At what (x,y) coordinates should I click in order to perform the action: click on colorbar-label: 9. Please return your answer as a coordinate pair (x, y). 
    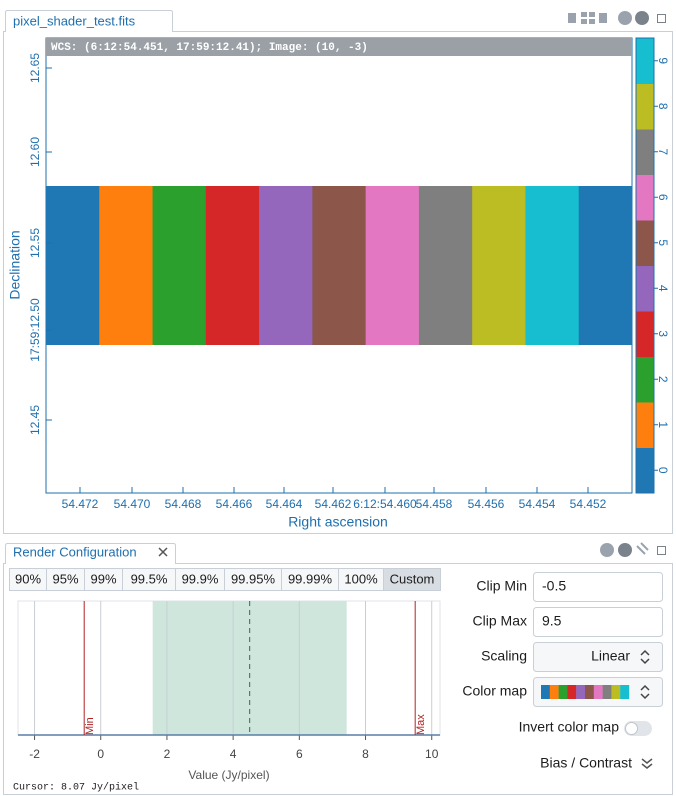
    Looking at the image, I should click on (663, 60).